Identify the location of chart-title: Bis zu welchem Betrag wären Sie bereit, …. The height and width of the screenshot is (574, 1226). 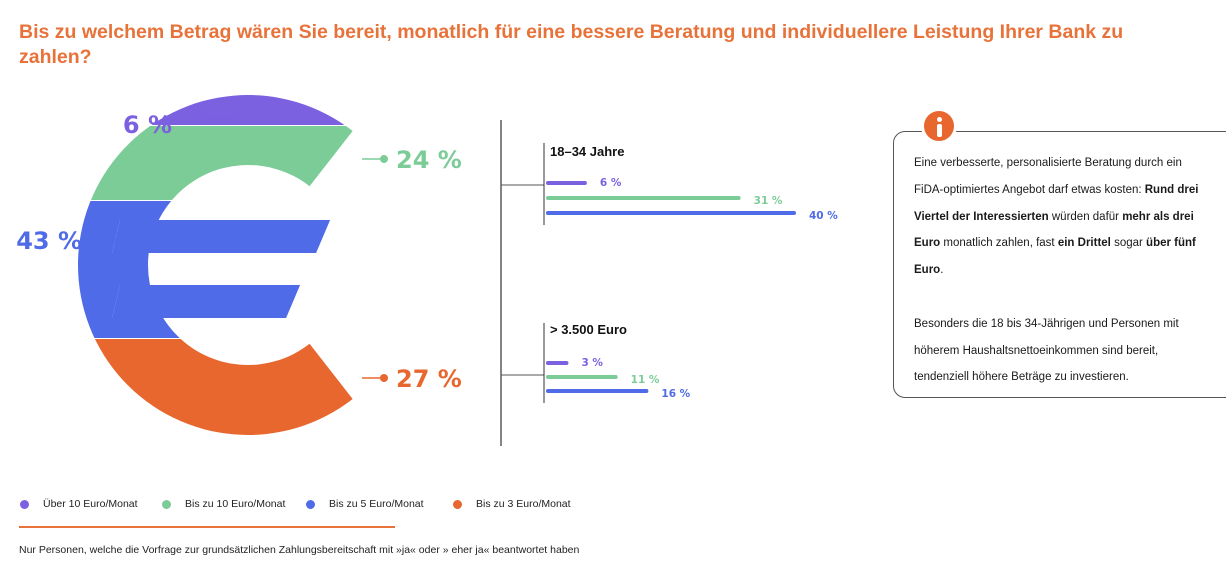
(571, 44).